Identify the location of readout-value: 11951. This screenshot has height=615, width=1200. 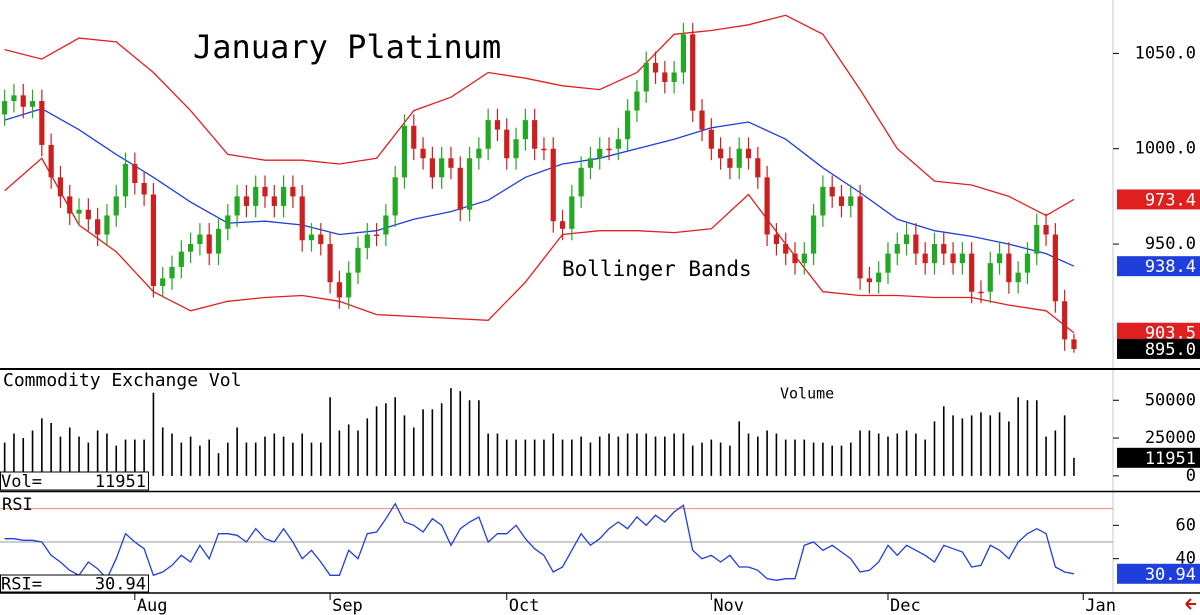
(120, 482).